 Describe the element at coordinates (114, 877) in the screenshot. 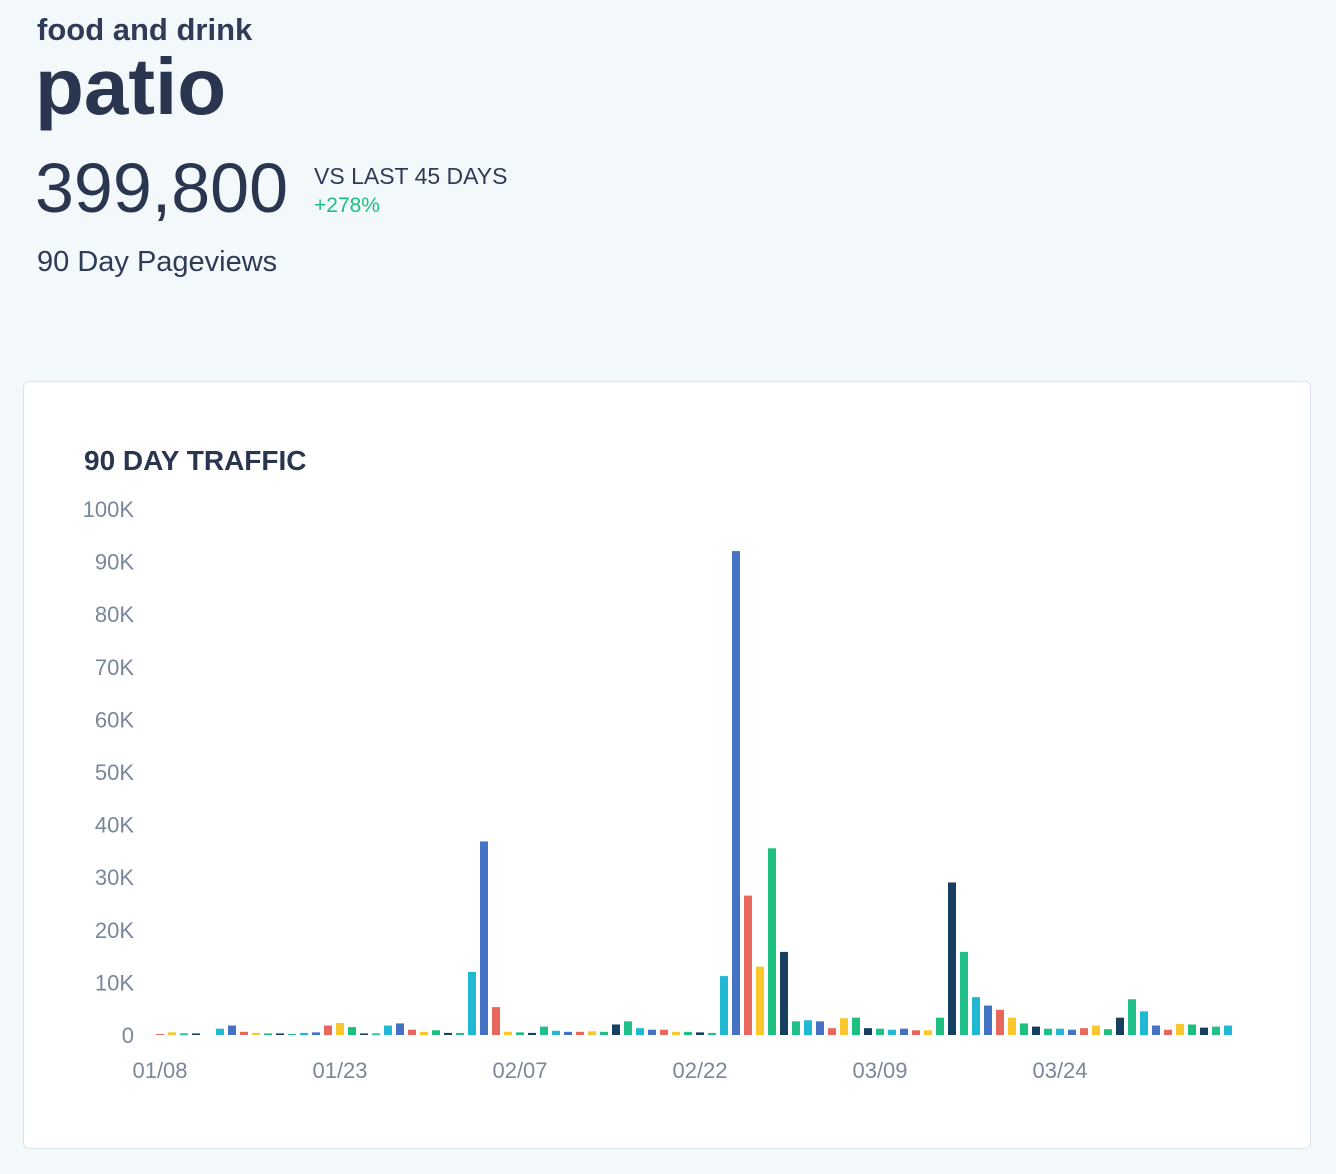

I see `y-tick-label: 30K` at that location.